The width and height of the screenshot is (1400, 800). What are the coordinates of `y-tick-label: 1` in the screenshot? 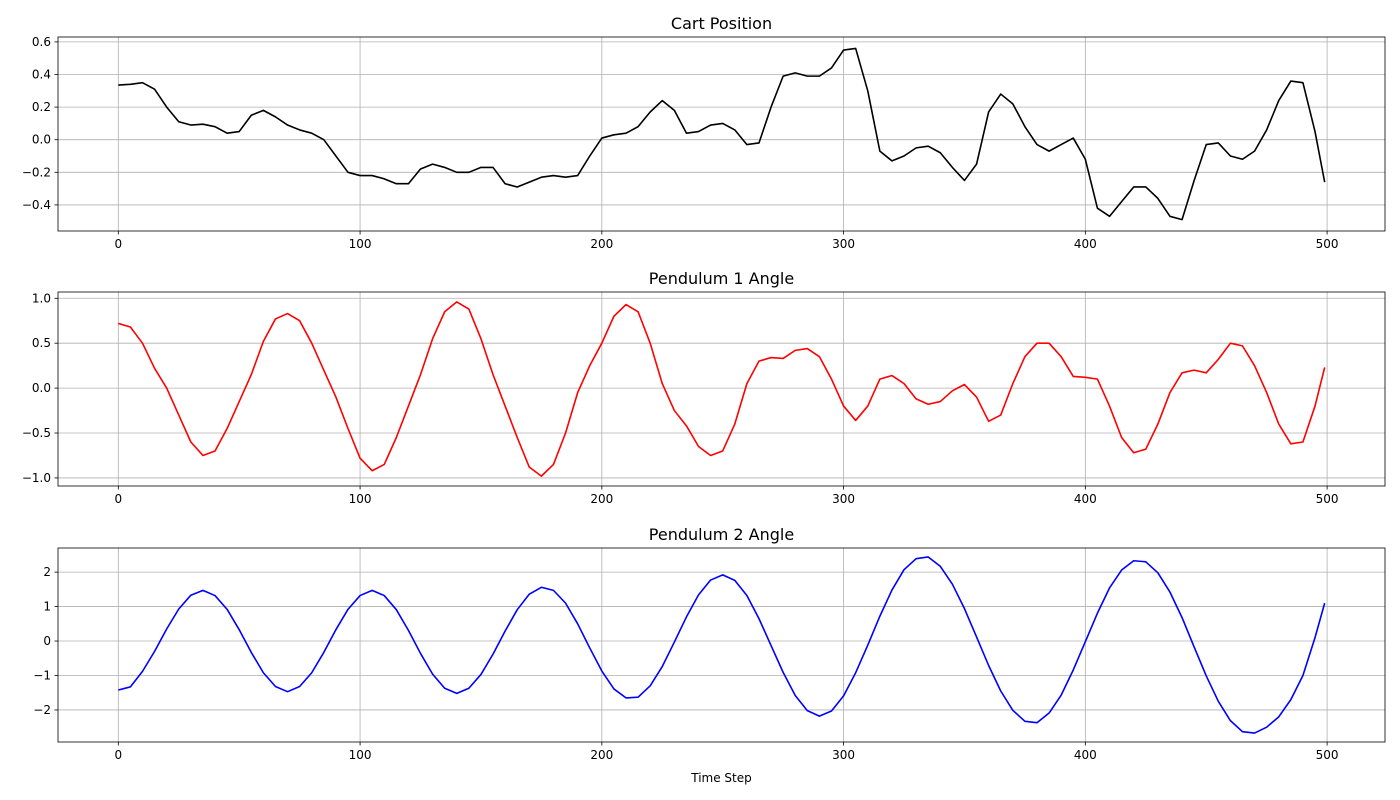 It's located at (47, 607).